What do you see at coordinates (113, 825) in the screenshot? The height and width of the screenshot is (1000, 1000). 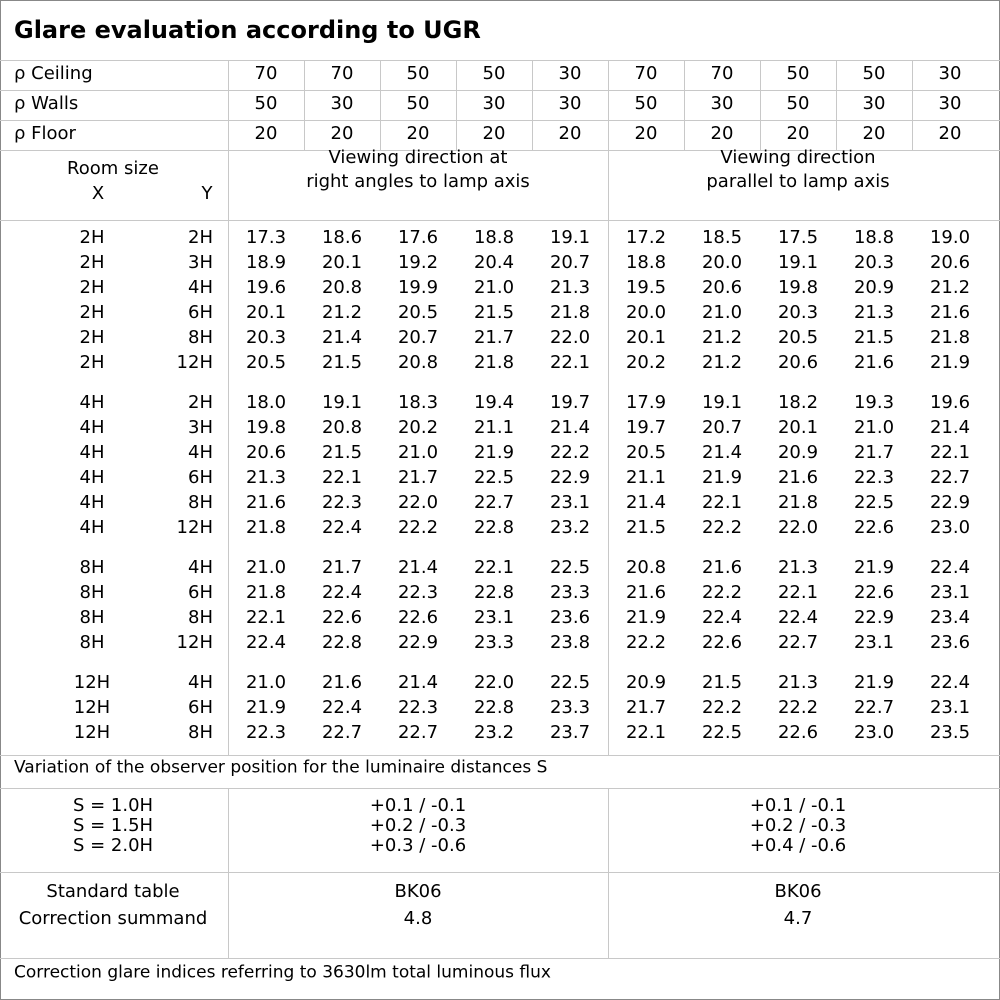 I see `variation-label: S = 1.5H` at bounding box center [113, 825].